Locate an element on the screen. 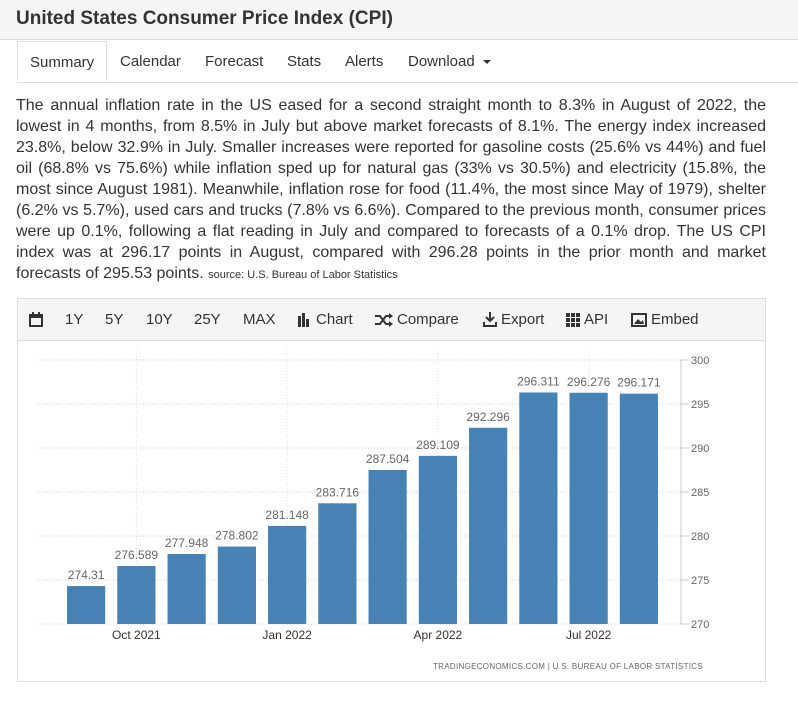 The height and width of the screenshot is (719, 798). range-button: 1Y is located at coordinates (74, 319).